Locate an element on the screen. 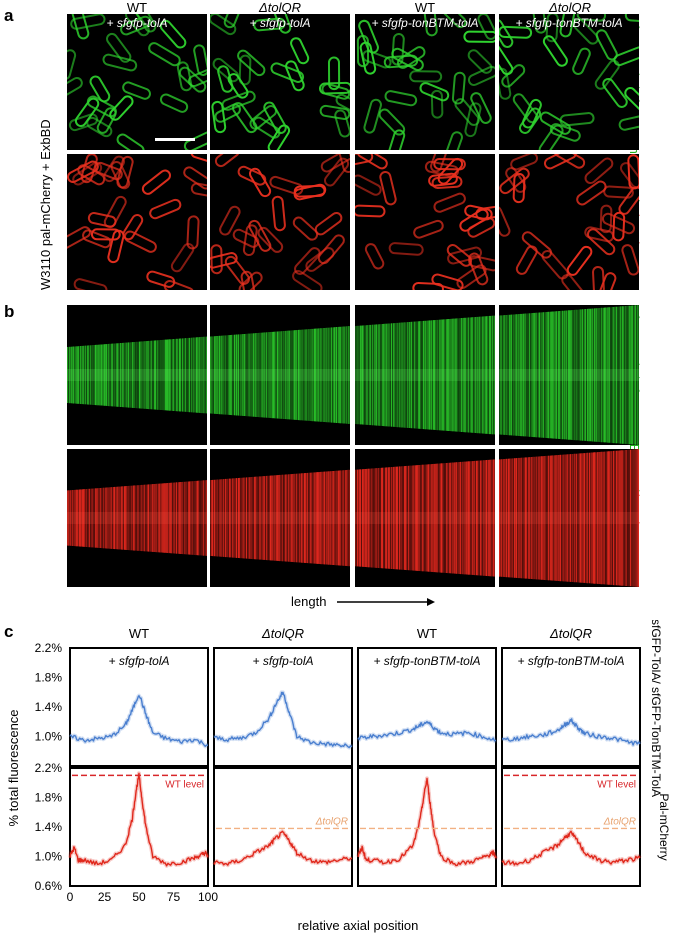  col-title-2: ΔtolQR is located at coordinates (280, 7).